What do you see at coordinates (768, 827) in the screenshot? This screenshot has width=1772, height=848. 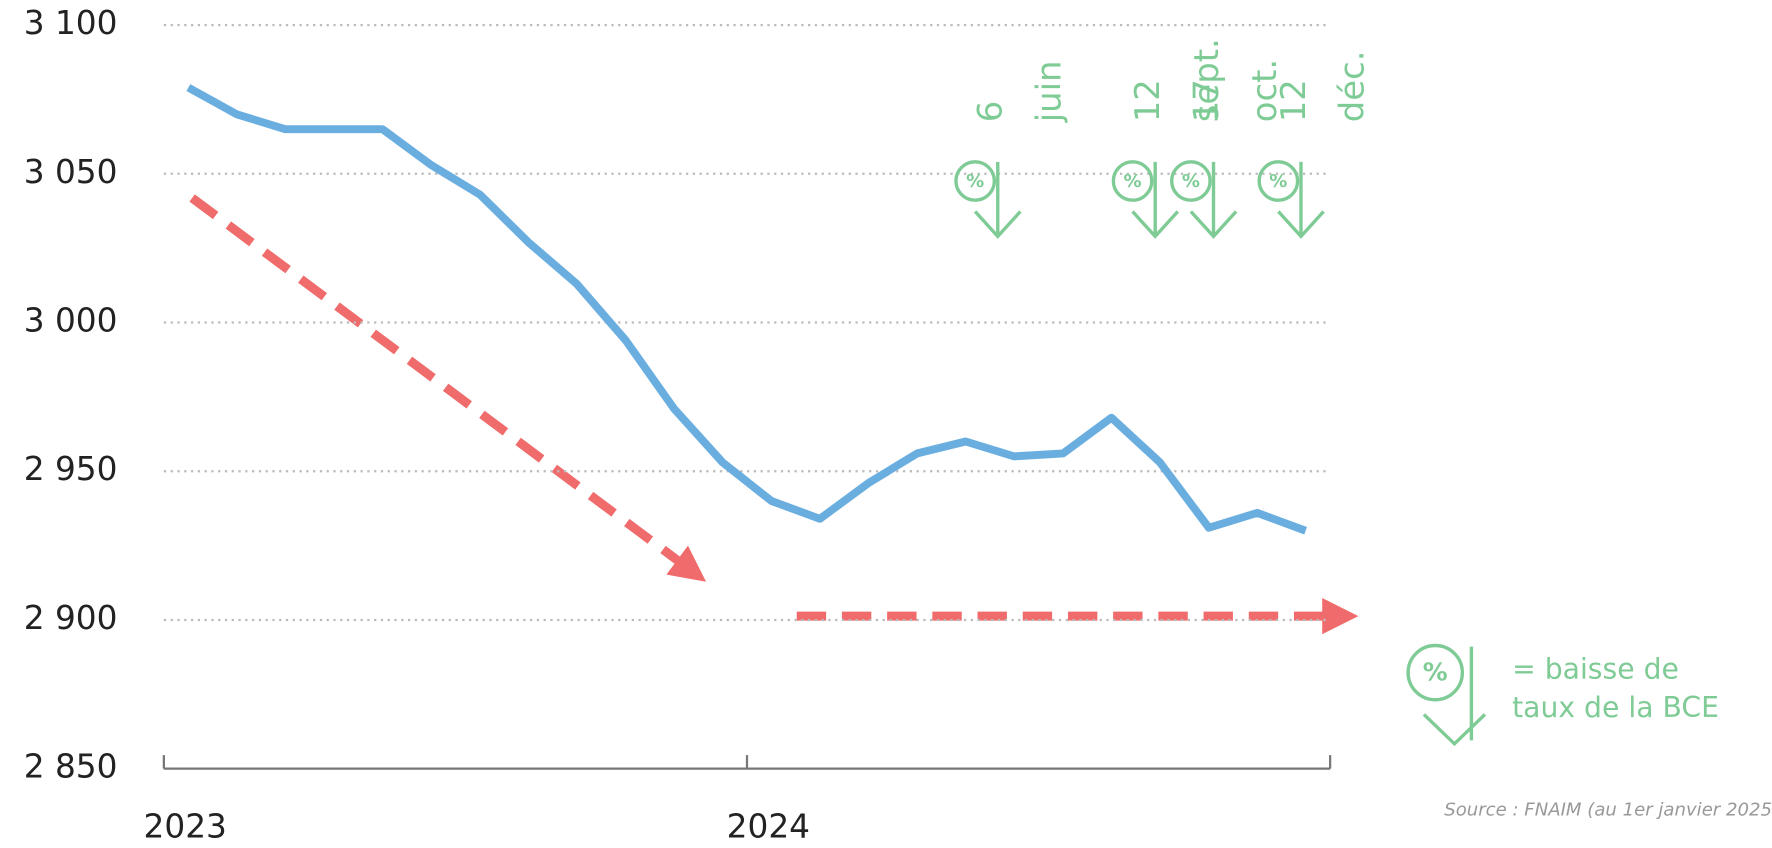 I see `x-tick-label: 2024` at bounding box center [768, 827].